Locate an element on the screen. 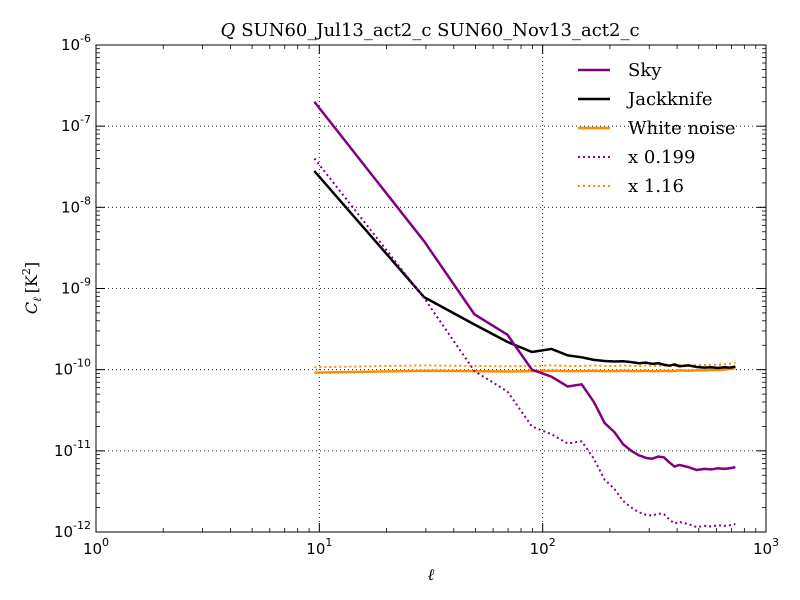  legend-label: x 1.16 is located at coordinates (656, 186).